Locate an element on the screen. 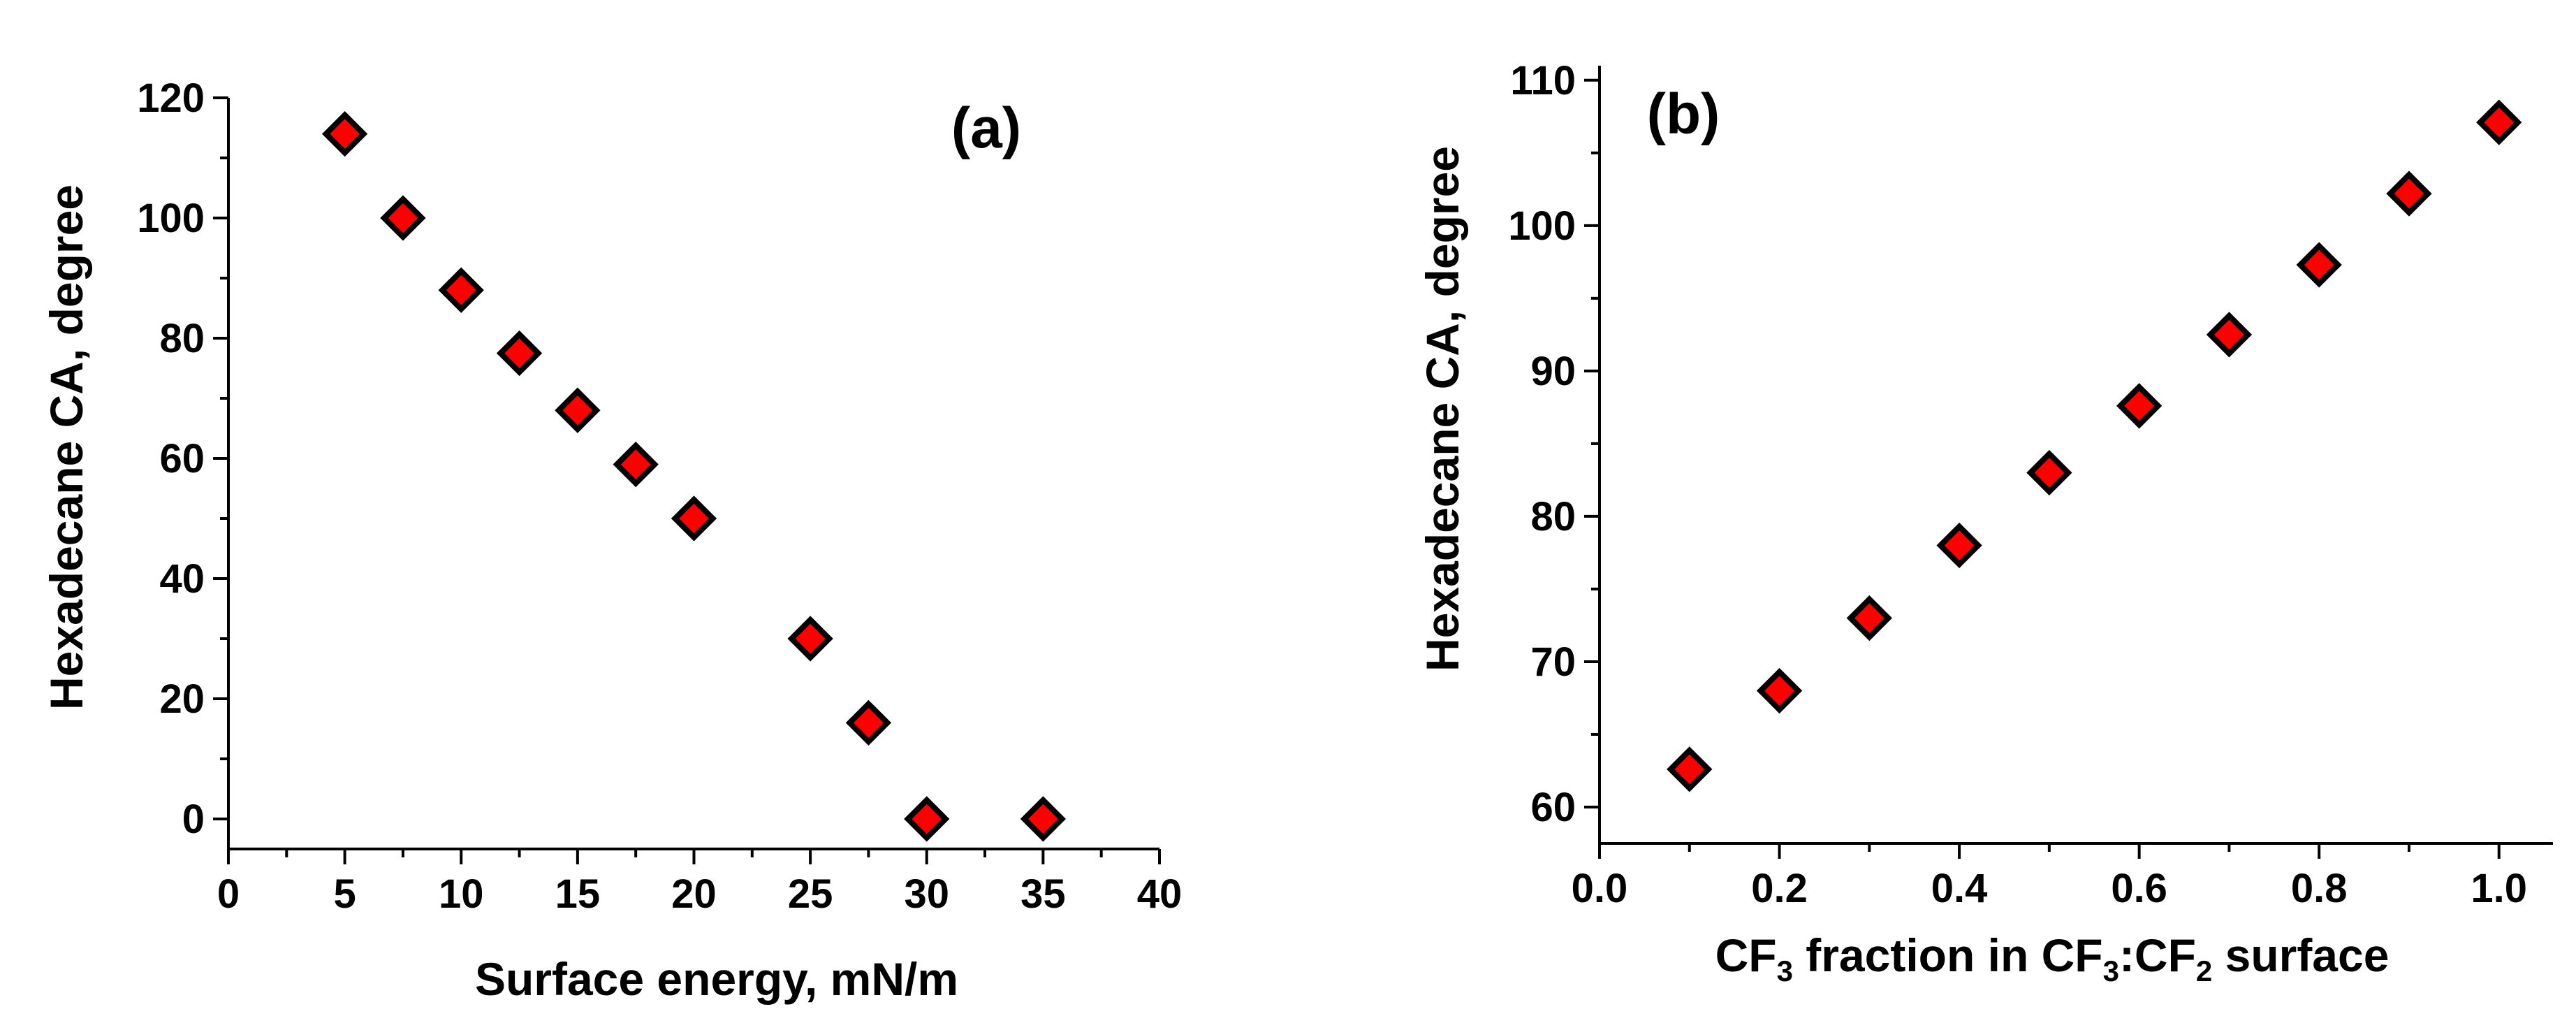 Image resolution: width=2576 pixels, height=1016 pixels. panel-b-x-tick-label: 0.4 is located at coordinates (1959, 888).